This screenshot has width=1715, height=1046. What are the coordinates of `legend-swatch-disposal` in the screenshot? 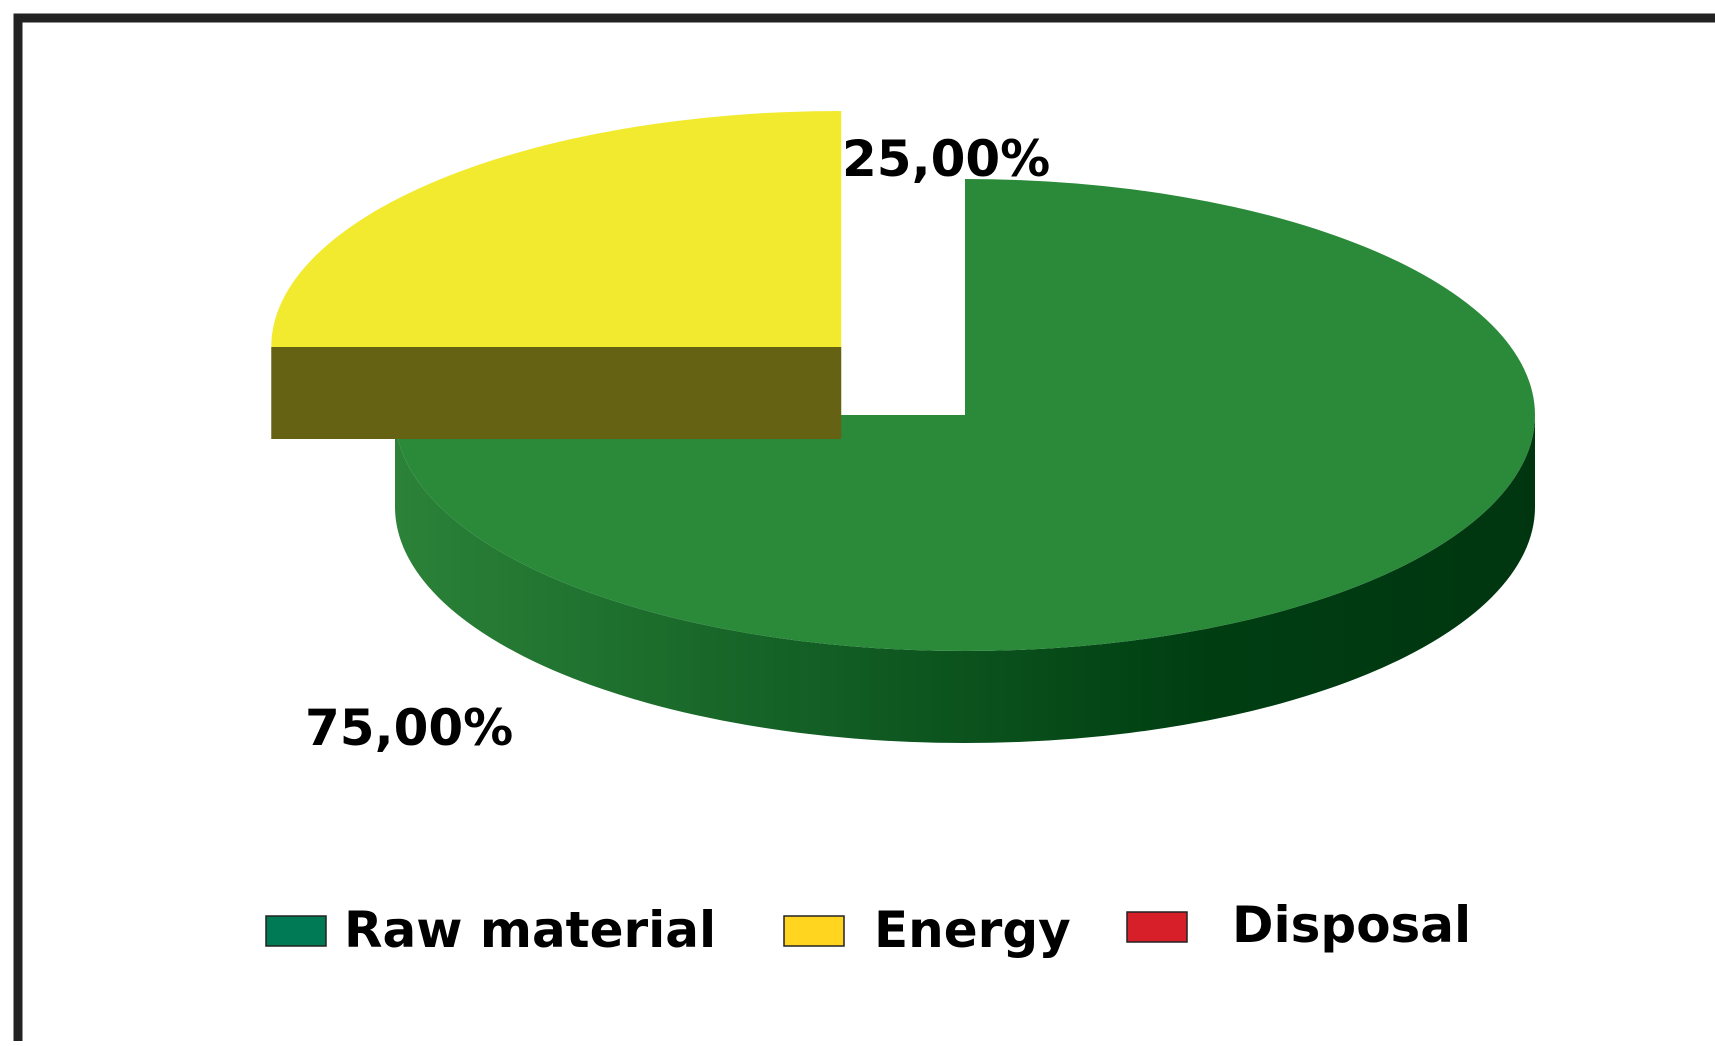 It's located at (1157, 927).